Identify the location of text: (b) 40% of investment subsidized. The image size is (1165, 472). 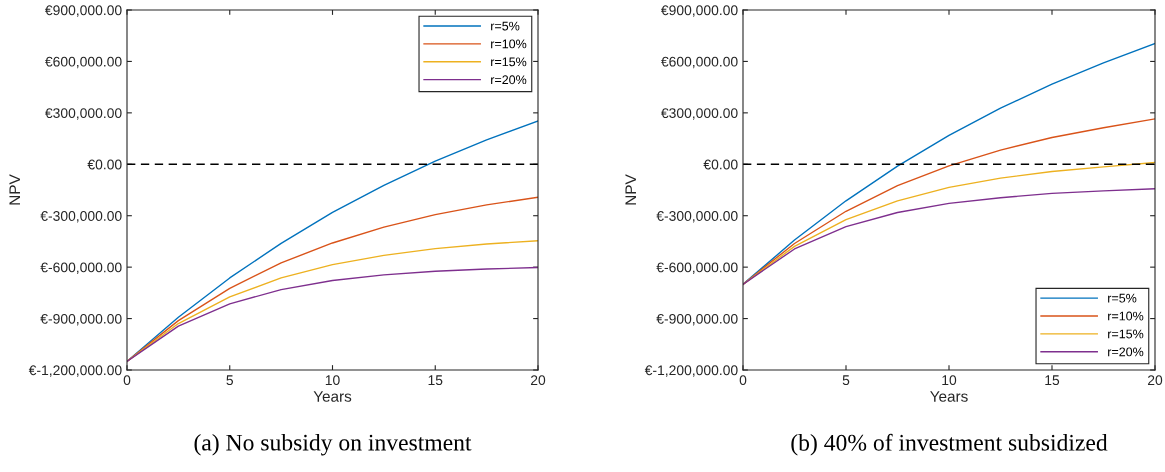
(949, 444).